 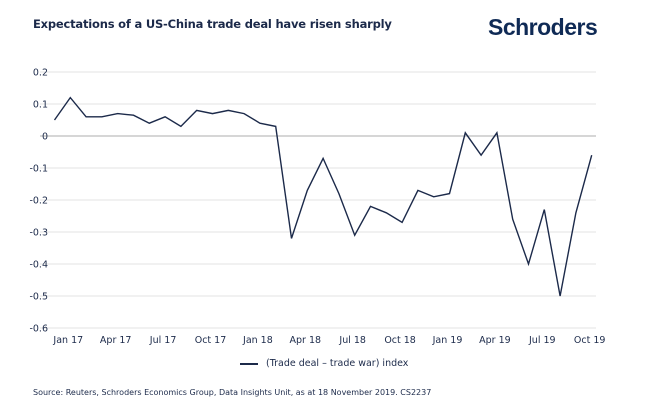 What do you see at coordinates (38, 329) in the screenshot?
I see `y-tick-label: -0.6` at bounding box center [38, 329].